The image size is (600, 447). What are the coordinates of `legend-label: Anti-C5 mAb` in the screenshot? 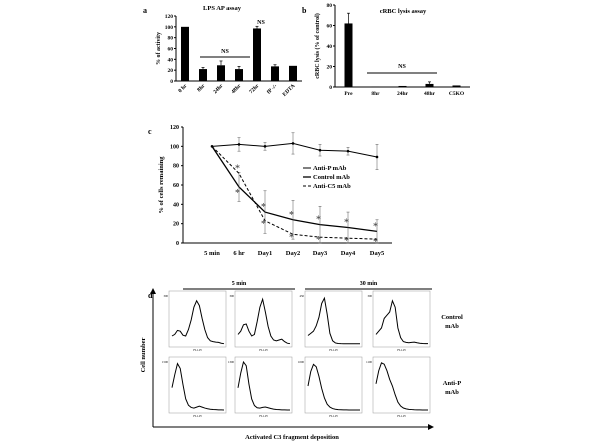 It's located at (332, 186).